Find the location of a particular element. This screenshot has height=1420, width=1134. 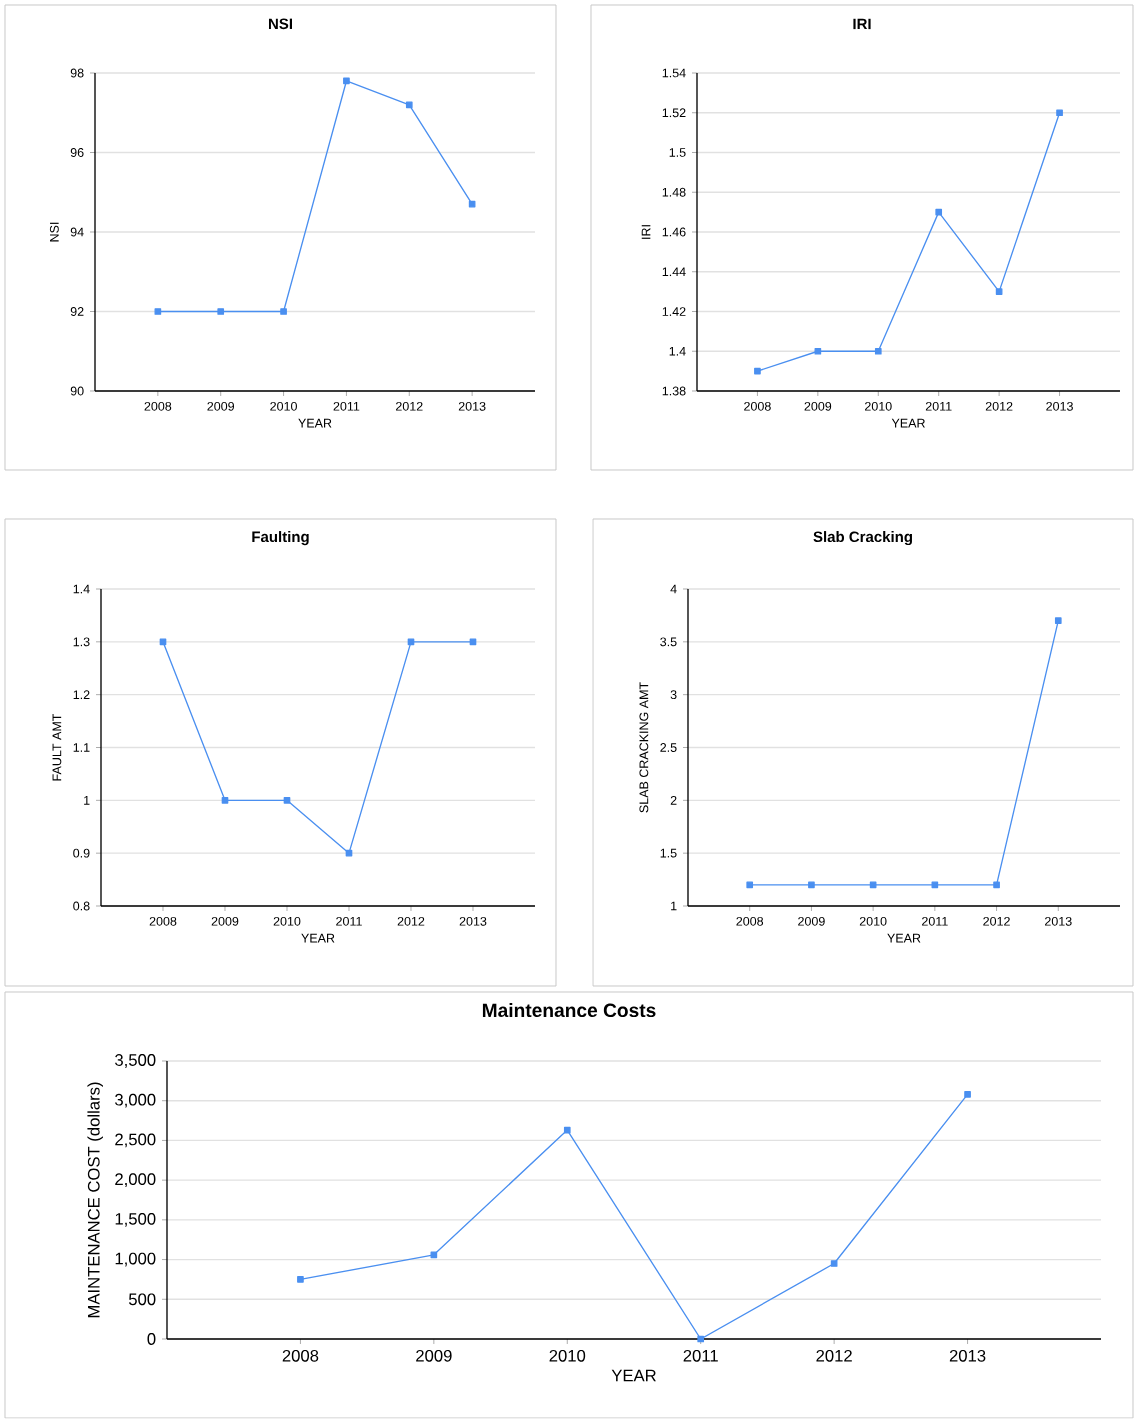

y-tick-label: 2.5 is located at coordinates (668, 747).